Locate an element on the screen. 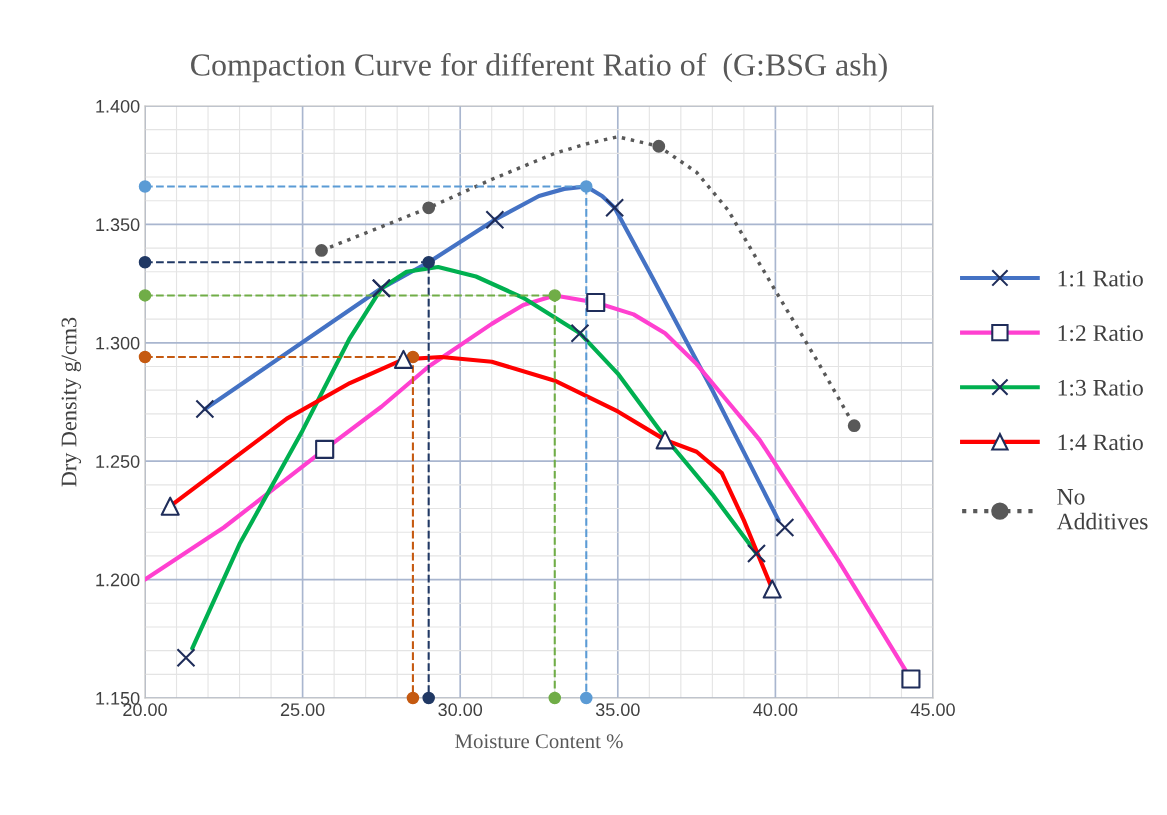 The height and width of the screenshot is (815, 1167). y-tick-label: 1.200 is located at coordinates (118, 580).